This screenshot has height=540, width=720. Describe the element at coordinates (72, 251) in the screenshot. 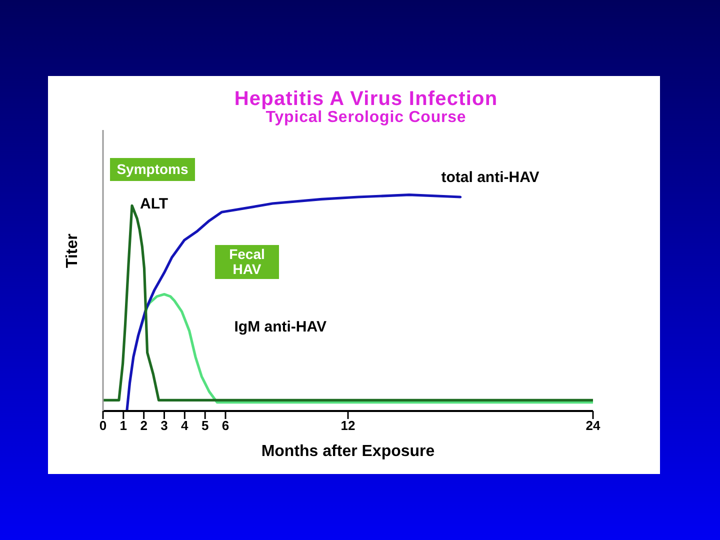

I see `y-axis-title: Titer` at that location.